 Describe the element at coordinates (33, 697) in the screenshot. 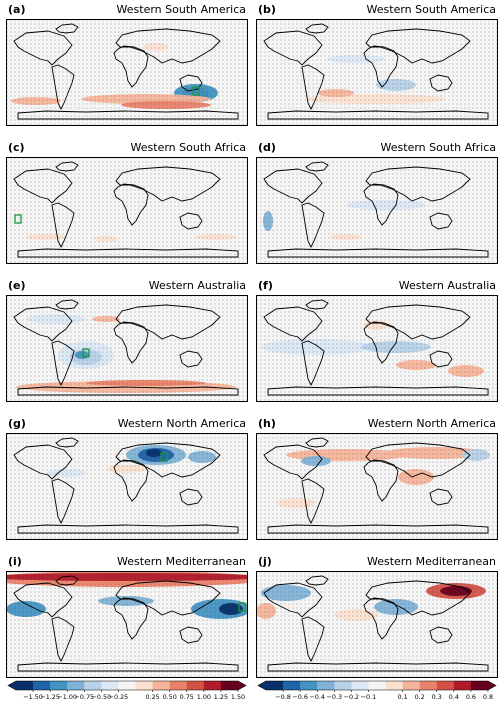

I see `colorbar-tick-label: −1.50` at that location.